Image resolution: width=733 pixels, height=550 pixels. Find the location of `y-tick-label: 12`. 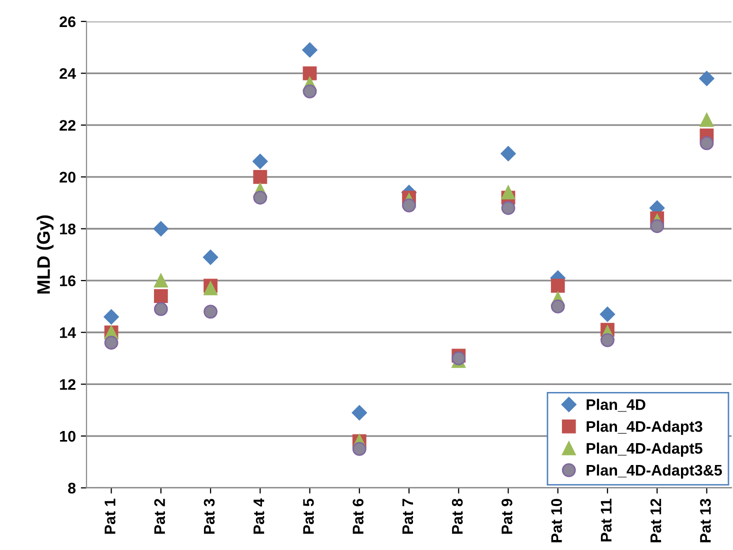

y-tick-label: 12 is located at coordinates (68, 384).